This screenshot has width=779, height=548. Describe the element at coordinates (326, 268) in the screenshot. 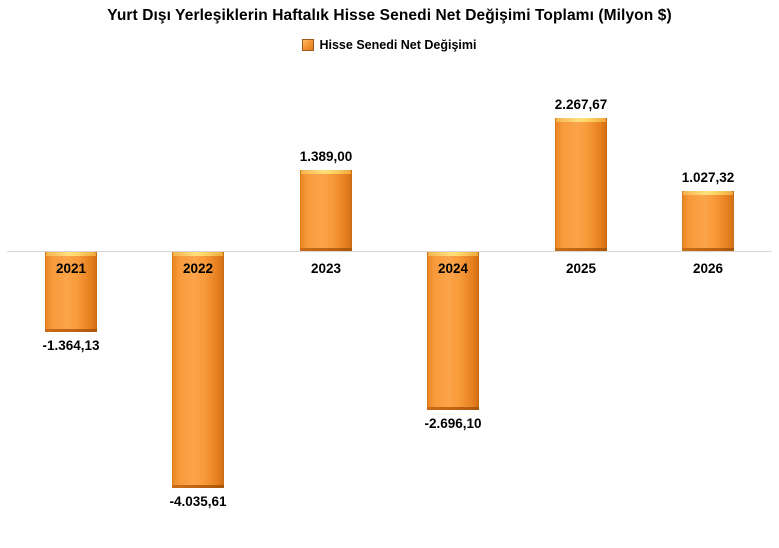

I see `category-label-2023: 2023` at that location.